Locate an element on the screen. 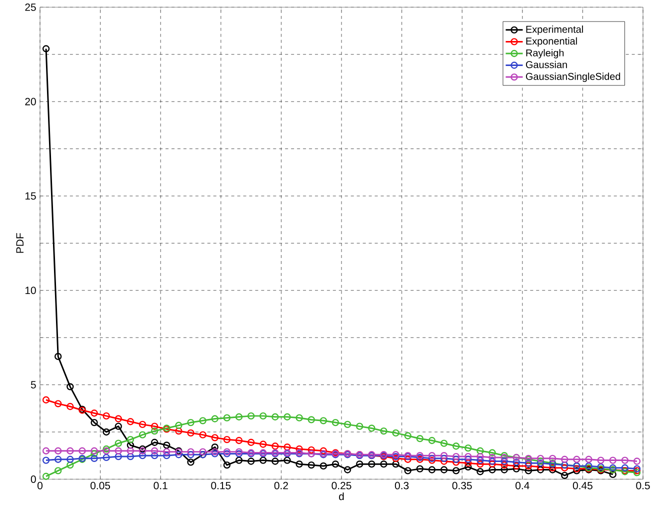  legend-label: Exponential is located at coordinates (551, 41).